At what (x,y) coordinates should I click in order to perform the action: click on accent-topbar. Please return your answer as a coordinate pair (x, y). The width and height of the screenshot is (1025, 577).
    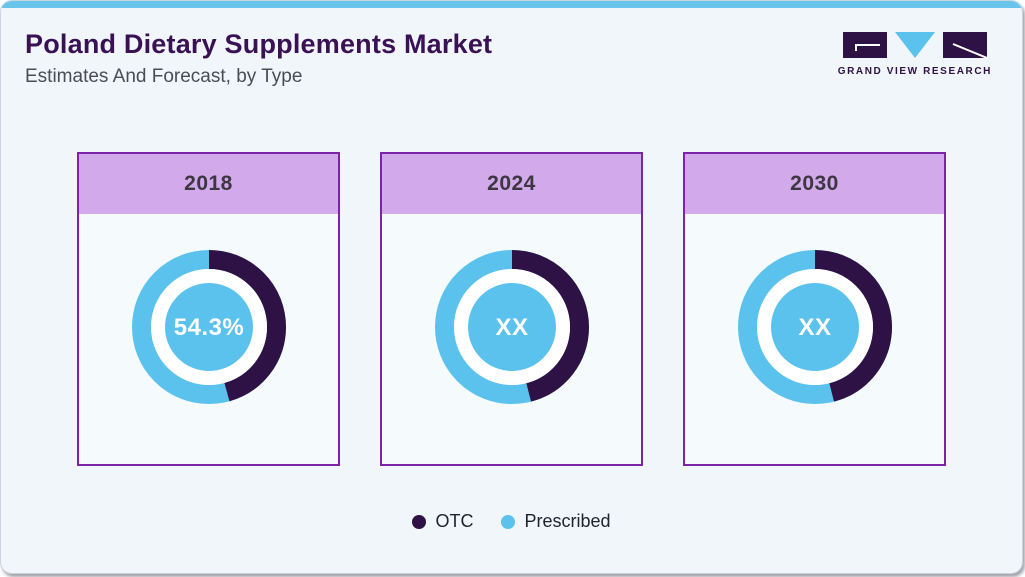
    Looking at the image, I should click on (511, 4).